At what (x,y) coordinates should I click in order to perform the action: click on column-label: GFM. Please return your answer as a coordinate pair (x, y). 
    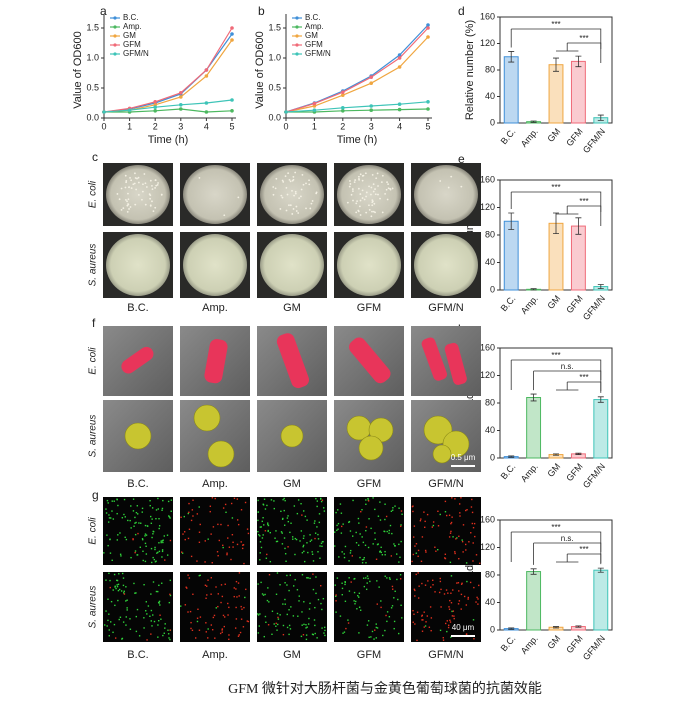
    Looking at the image, I should click on (369, 308).